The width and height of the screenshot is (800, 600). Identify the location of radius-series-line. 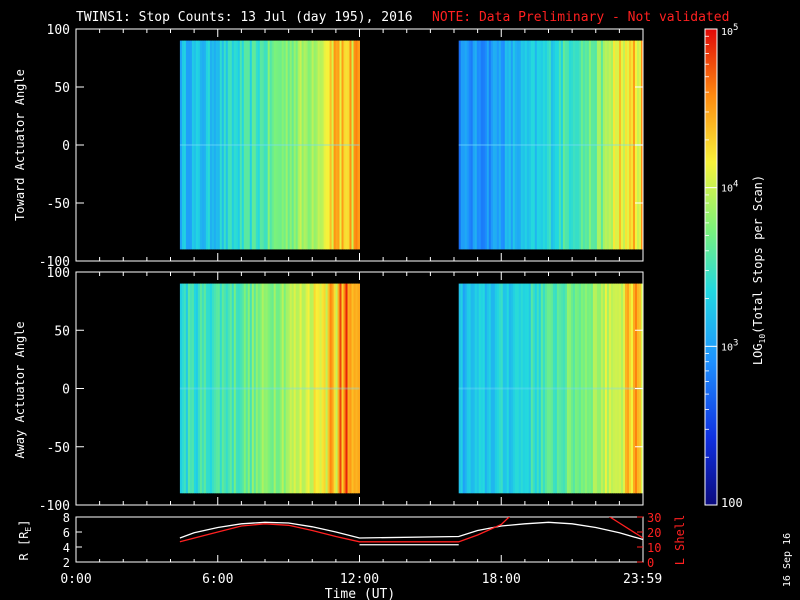
(411, 531).